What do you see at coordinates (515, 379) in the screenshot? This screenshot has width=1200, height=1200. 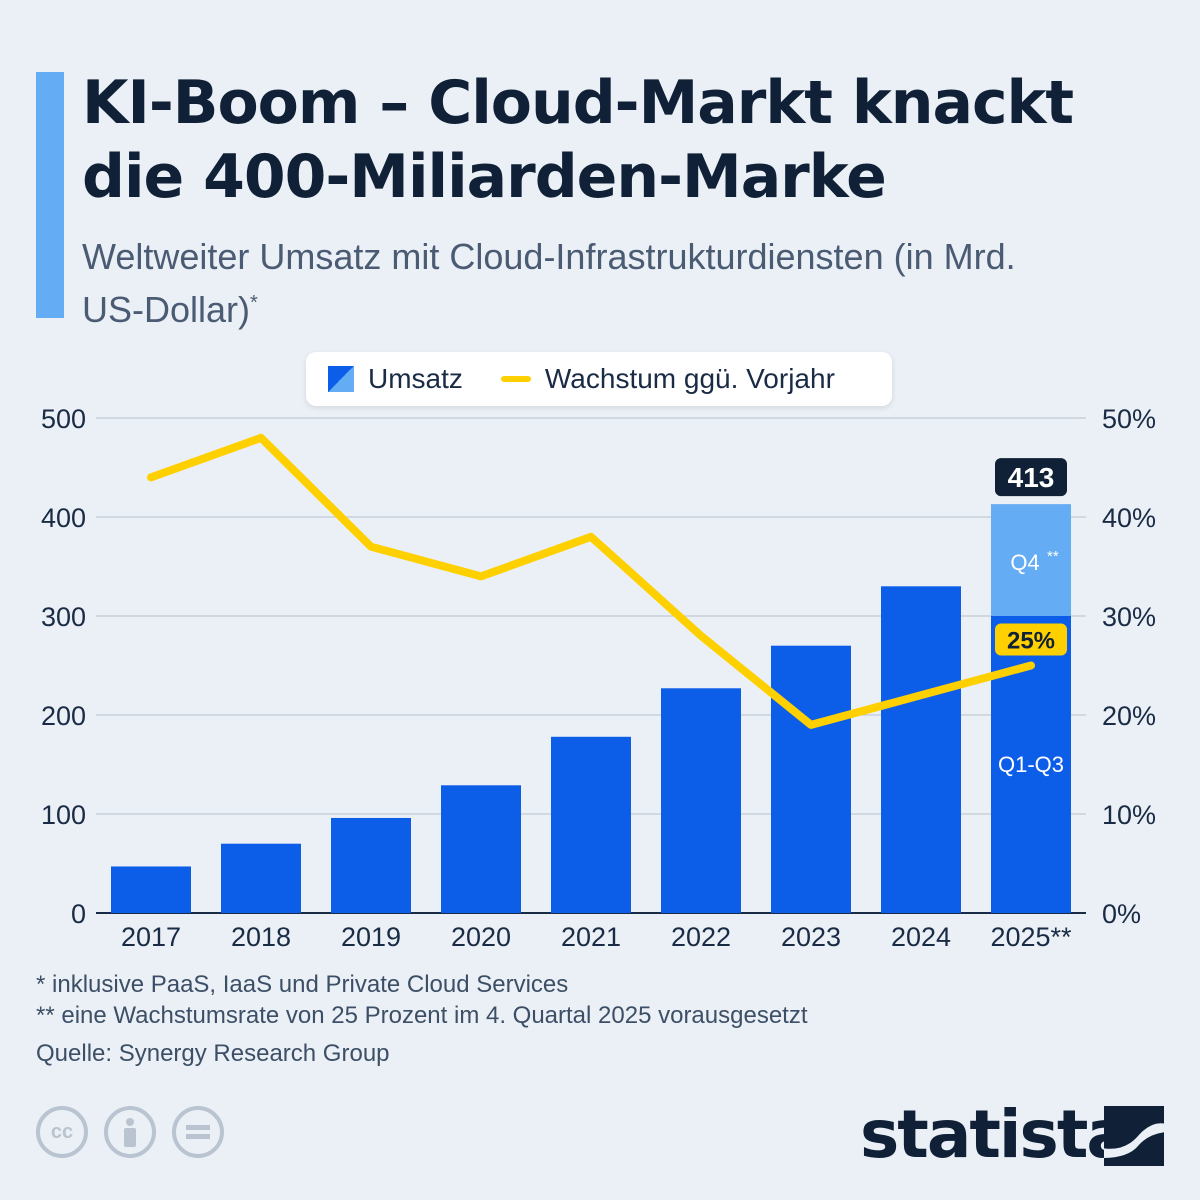 I see `legend-growth-swatch` at bounding box center [515, 379].